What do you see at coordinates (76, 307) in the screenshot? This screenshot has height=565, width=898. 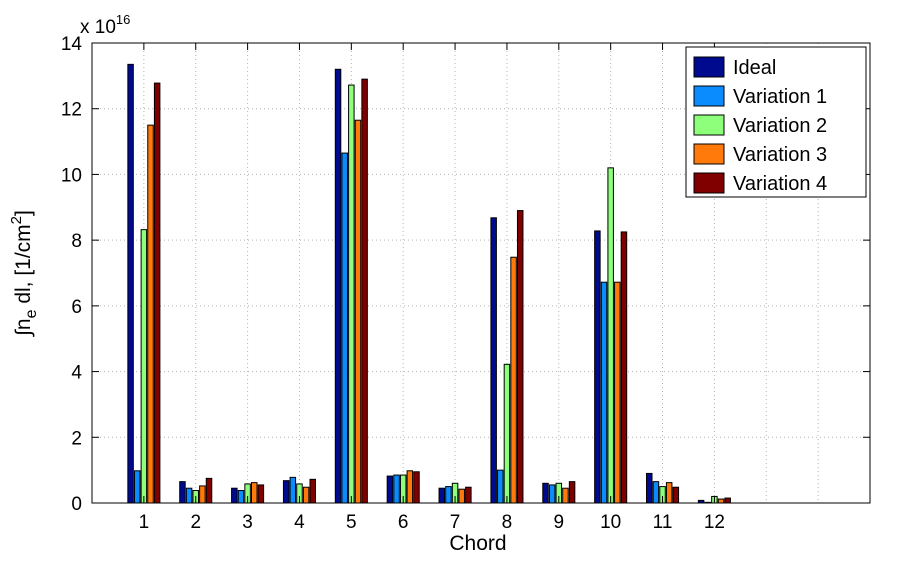 I see `y-tick-label: 6` at bounding box center [76, 307].